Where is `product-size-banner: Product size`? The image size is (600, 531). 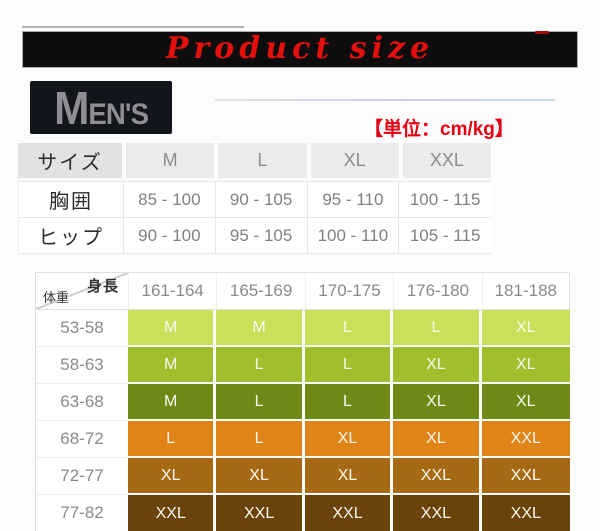 product-size-banner: Product size is located at coordinates (300, 49).